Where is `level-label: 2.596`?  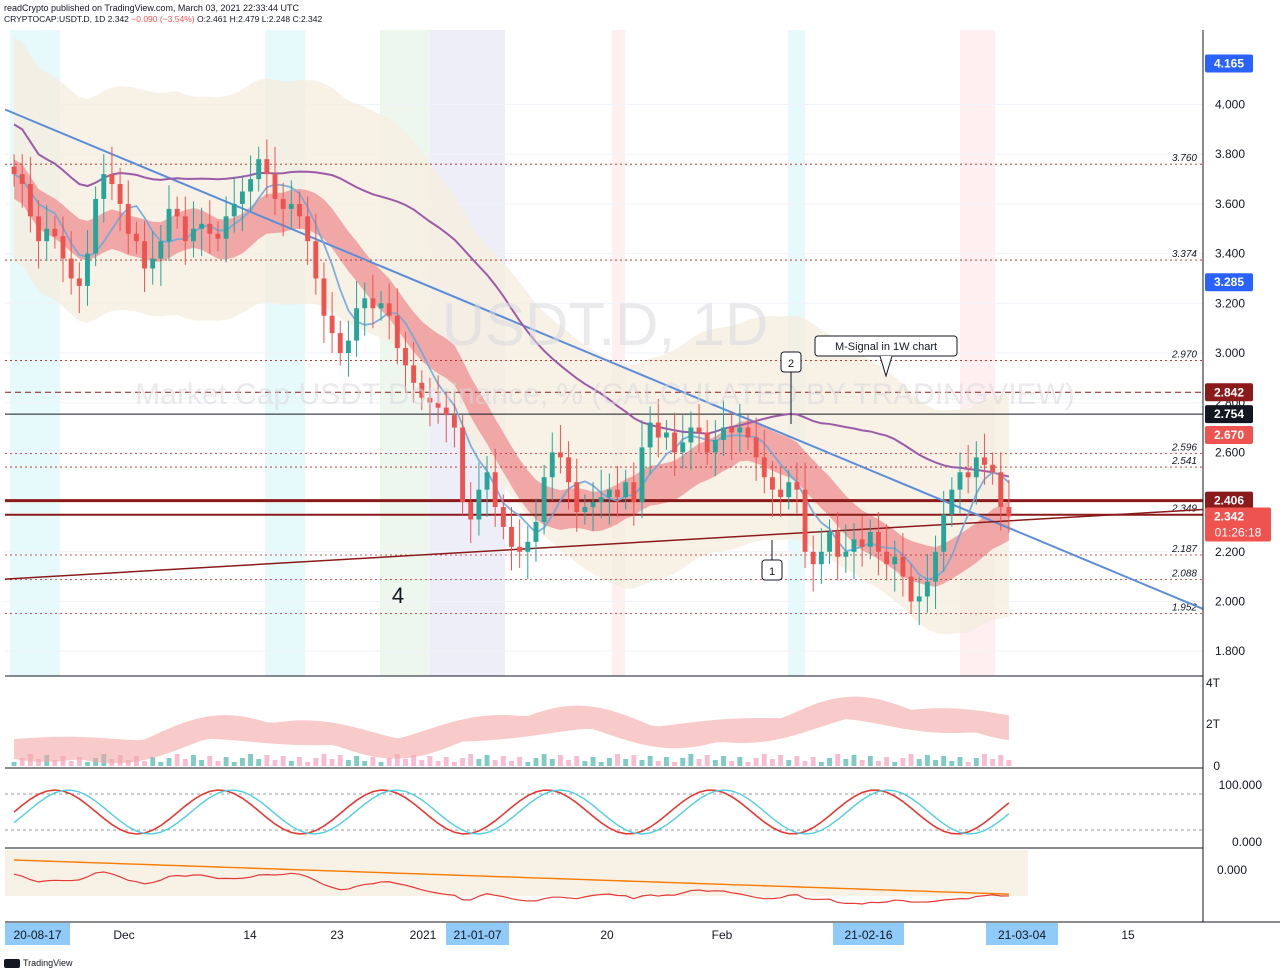 level-label: 2.596 is located at coordinates (1184, 447).